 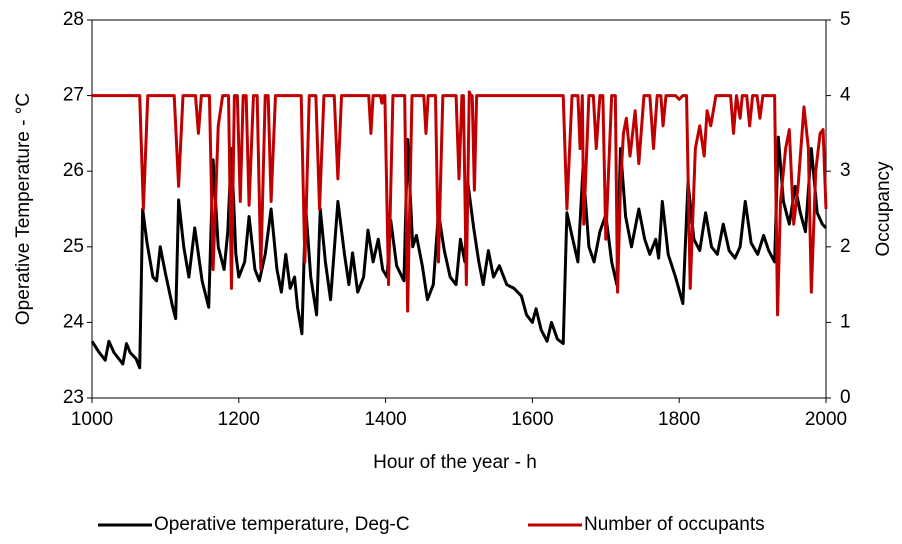 What do you see at coordinates (826, 419) in the screenshot?
I see `x-tick-label: 2000` at bounding box center [826, 419].